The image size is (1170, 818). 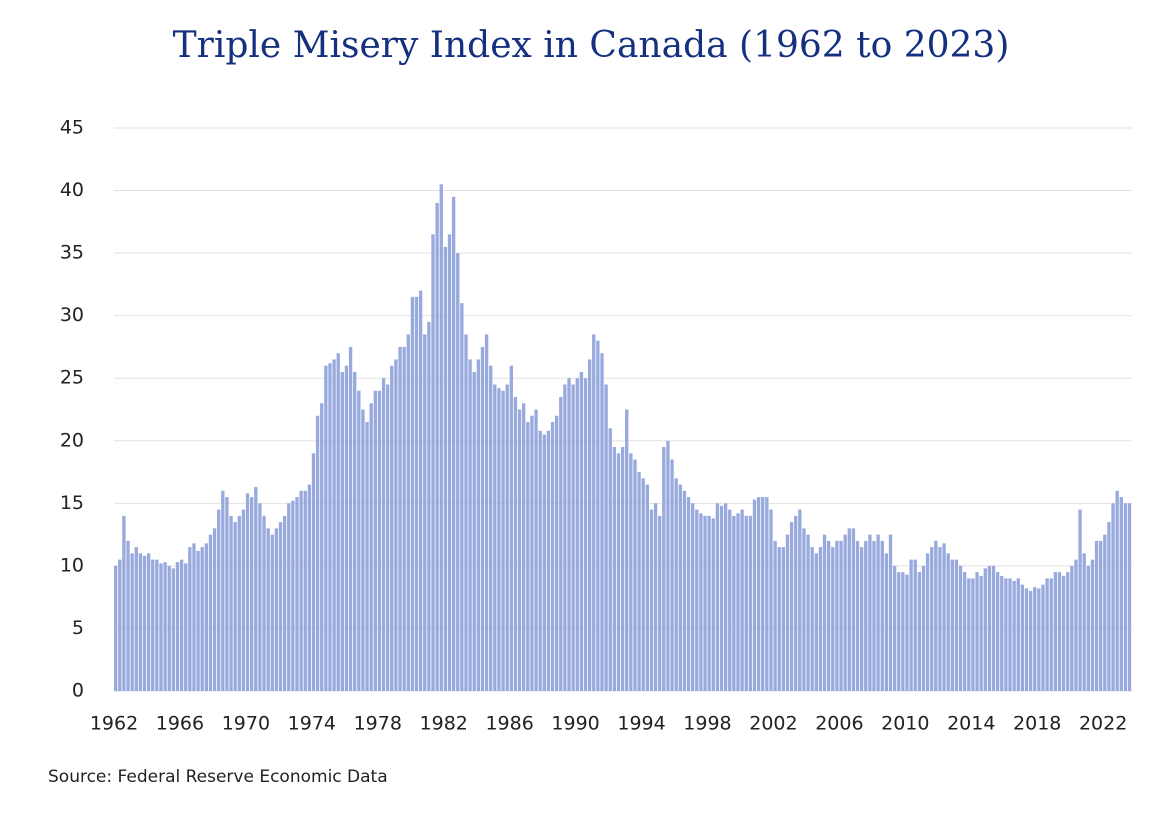 I want to click on y-tick-label: 40, so click(x=72, y=190).